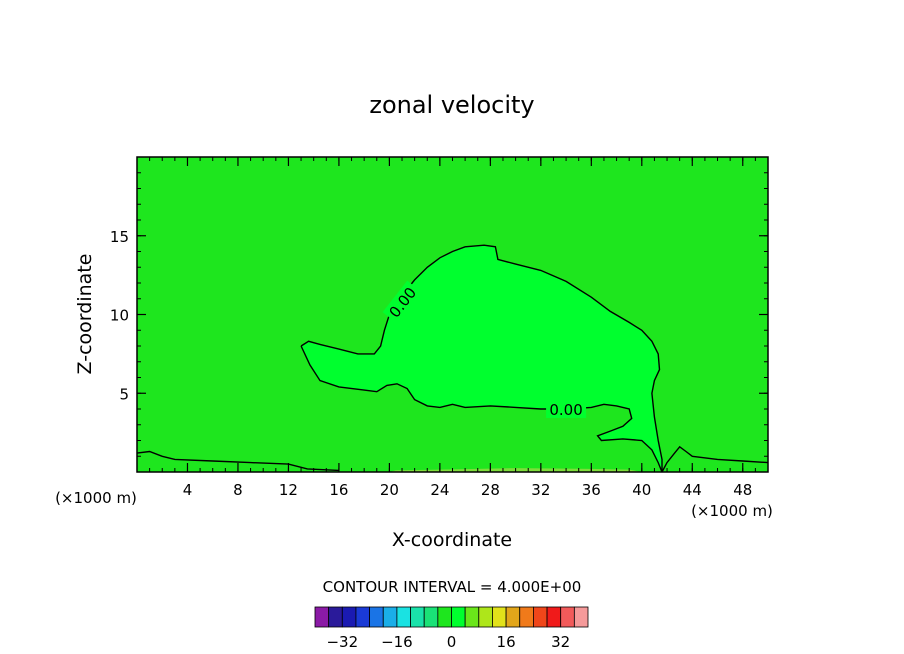 The height and width of the screenshot is (654, 904). What do you see at coordinates (591, 490) in the screenshot?
I see `x-tick-label: 36` at bounding box center [591, 490].